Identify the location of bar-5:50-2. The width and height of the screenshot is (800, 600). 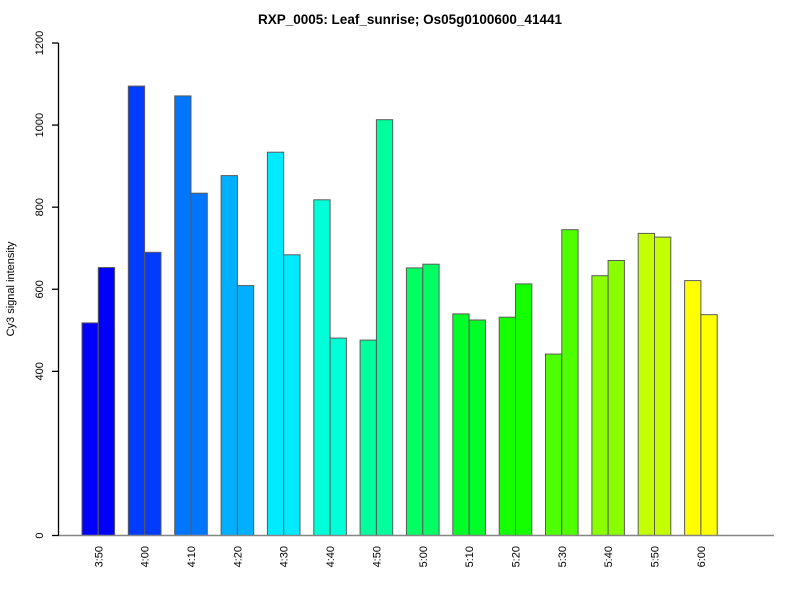
(663, 386).